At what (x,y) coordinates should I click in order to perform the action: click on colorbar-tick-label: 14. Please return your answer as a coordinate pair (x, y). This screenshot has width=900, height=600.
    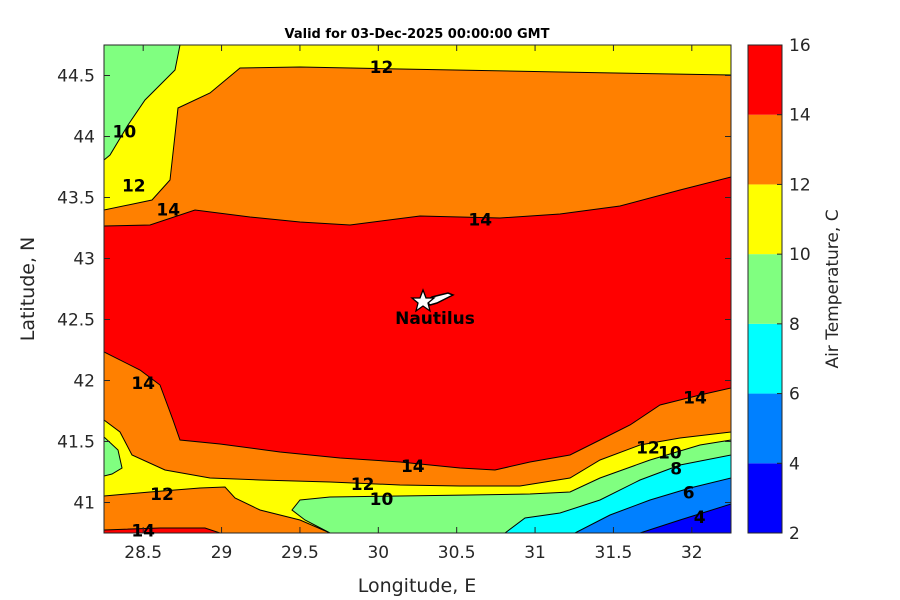
    Looking at the image, I should click on (800, 116).